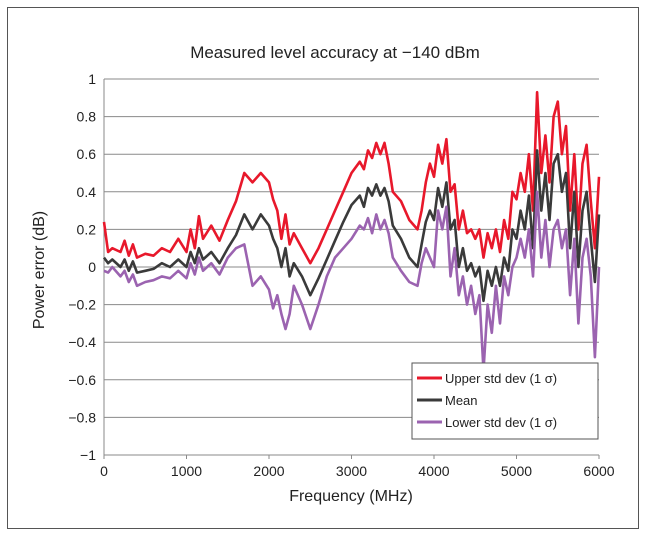 The height and width of the screenshot is (536, 646). What do you see at coordinates (335, 52) in the screenshot?
I see `chart-title: Measured level accuracy at −140 dBm` at bounding box center [335, 52].